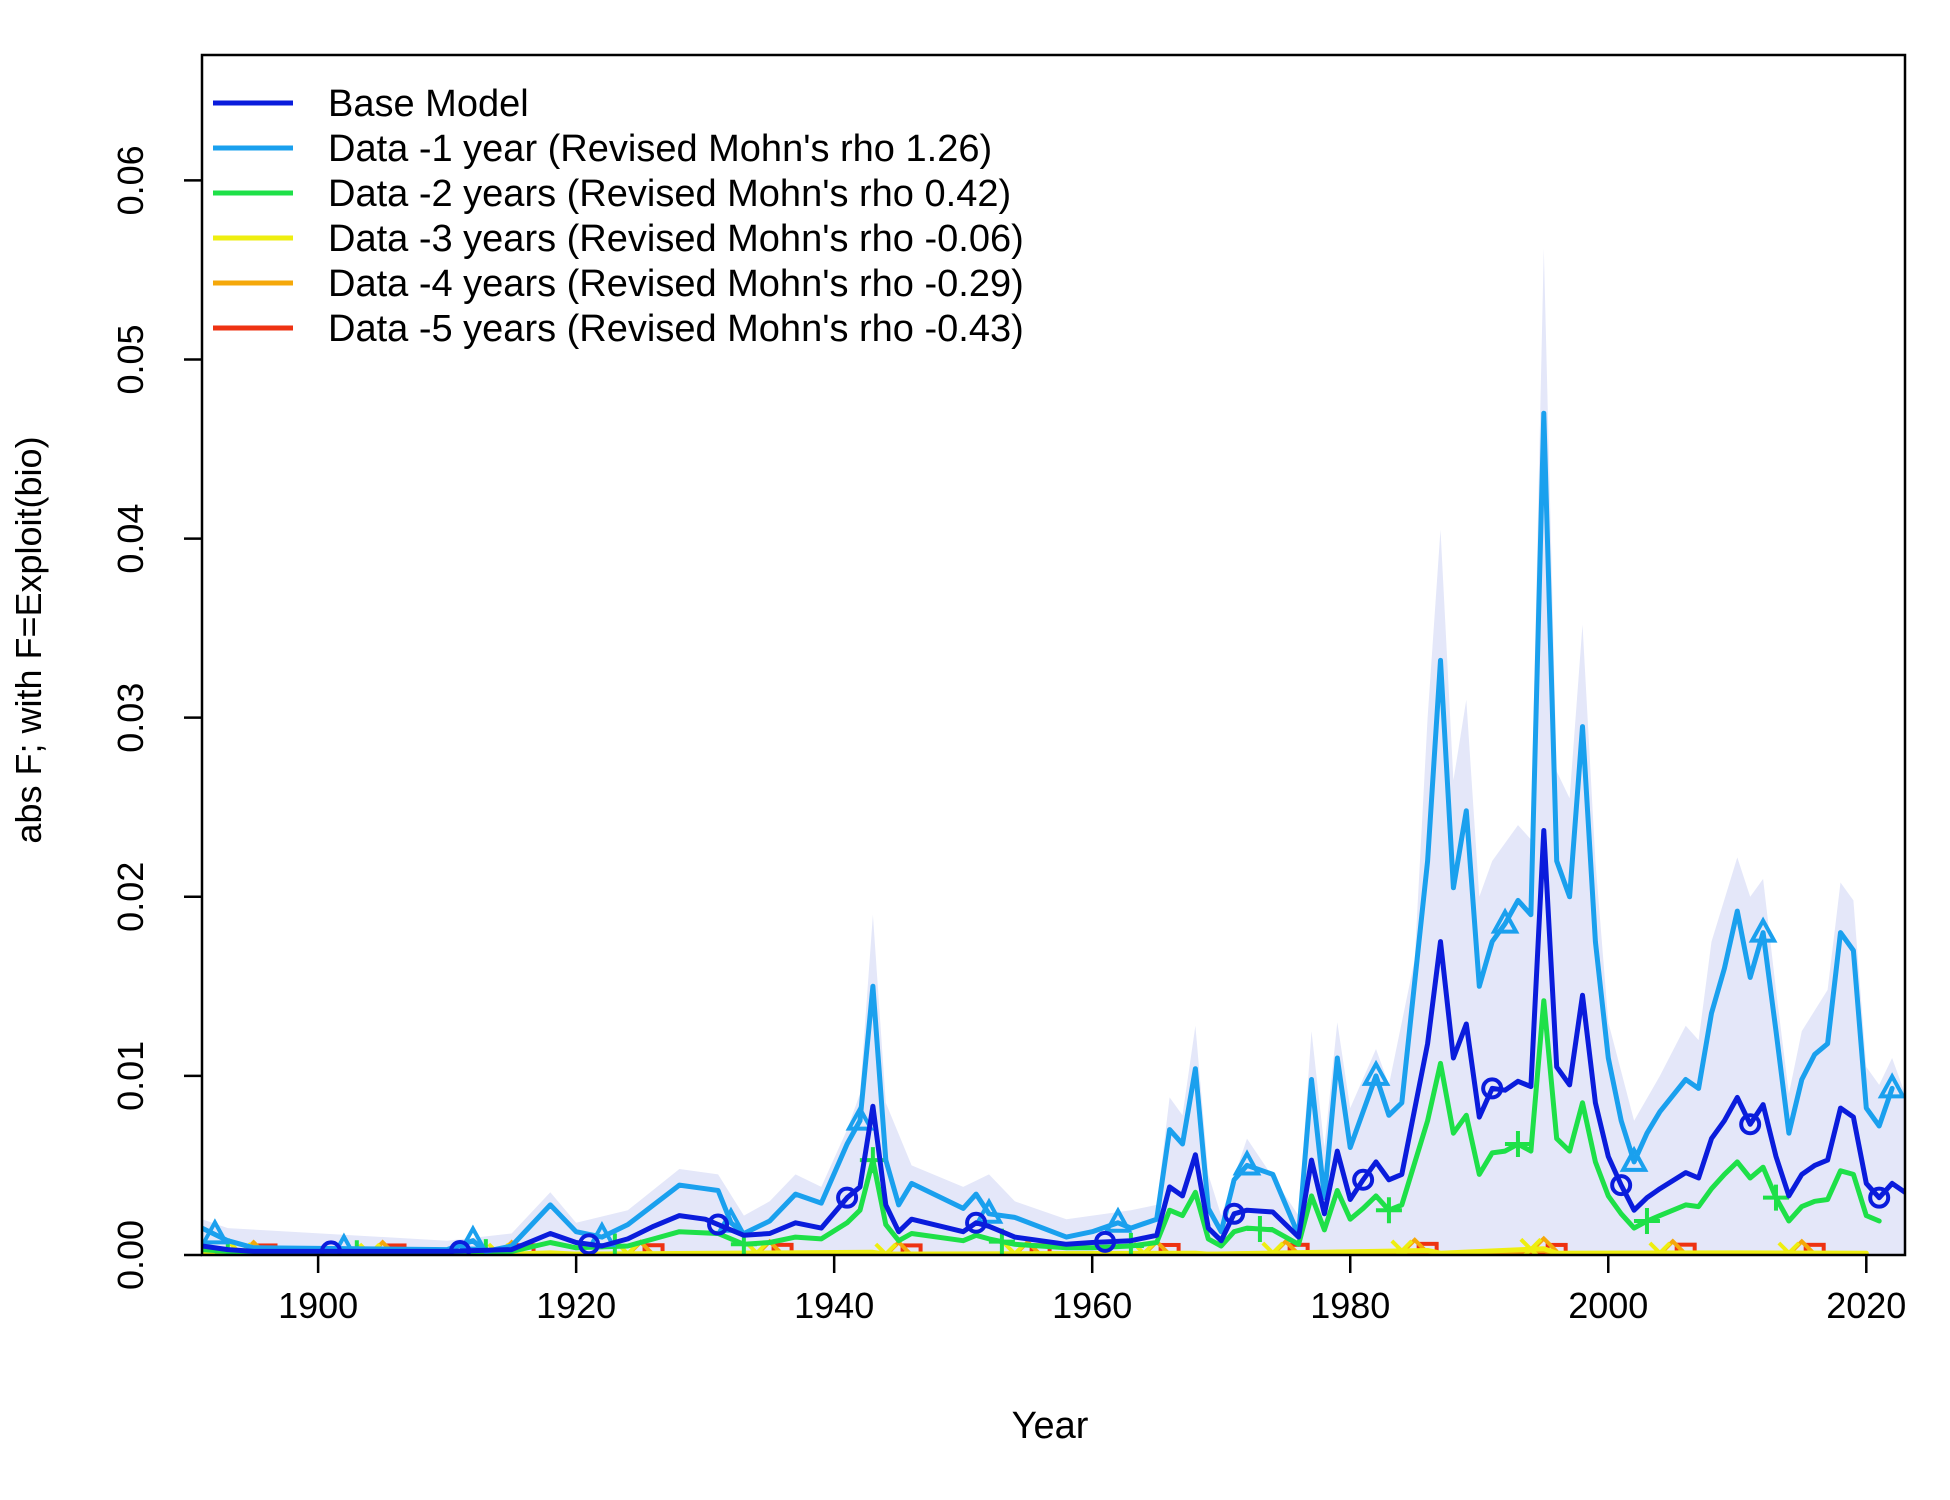  Describe the element at coordinates (669, 194) in the screenshot. I see `legend-label-3: Data -2 years (Revised Mohn's rho 0.42)` at that location.